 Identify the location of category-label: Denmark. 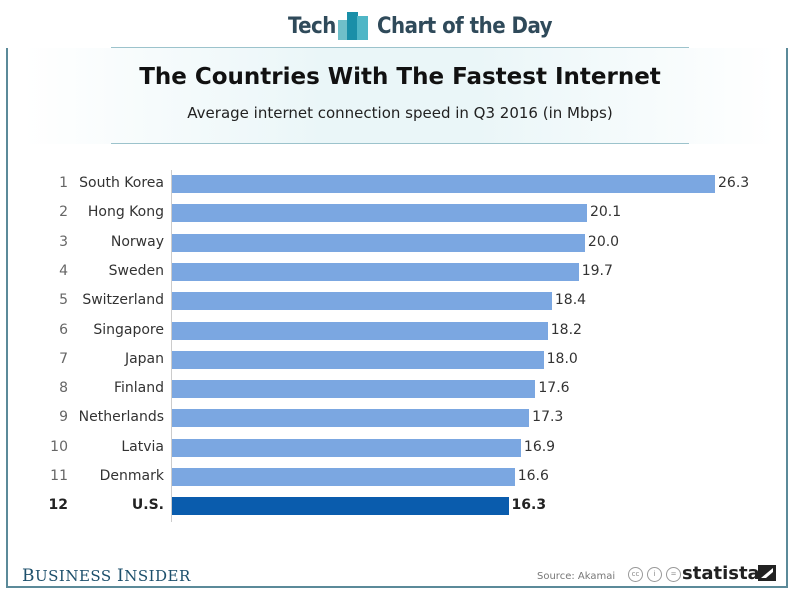
(131, 476).